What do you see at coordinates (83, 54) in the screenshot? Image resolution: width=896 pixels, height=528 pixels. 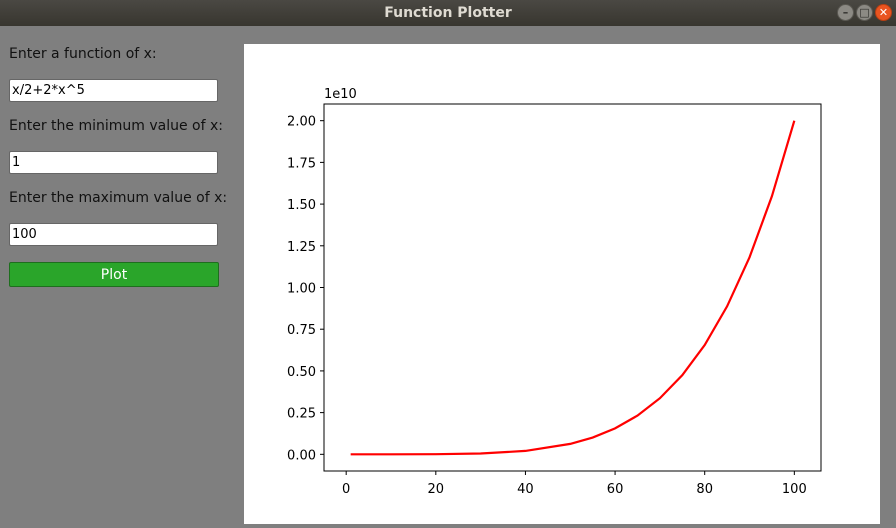 I see `function-label: Enter a function of x:` at bounding box center [83, 54].